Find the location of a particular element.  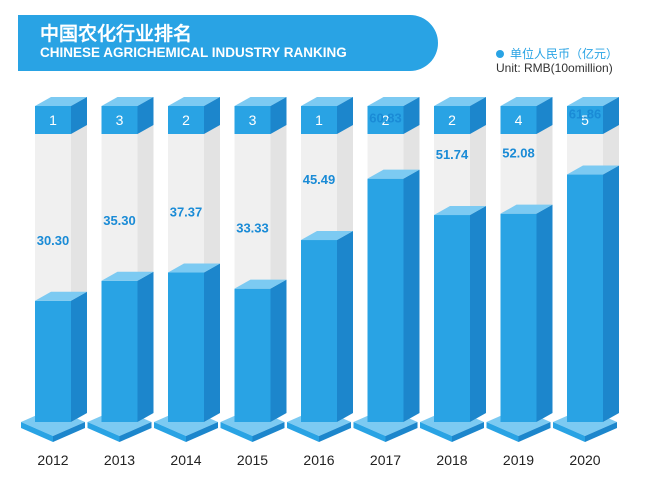

rank-label: 4 is located at coordinates (519, 120).